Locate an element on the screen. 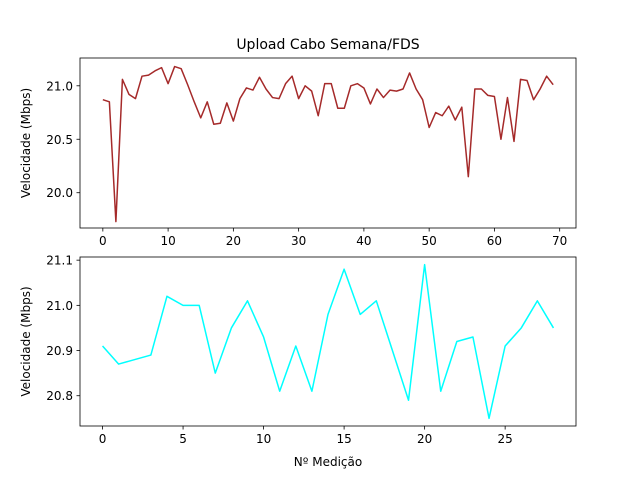 The image size is (640, 480). x-tick-label: 25 is located at coordinates (505, 439).